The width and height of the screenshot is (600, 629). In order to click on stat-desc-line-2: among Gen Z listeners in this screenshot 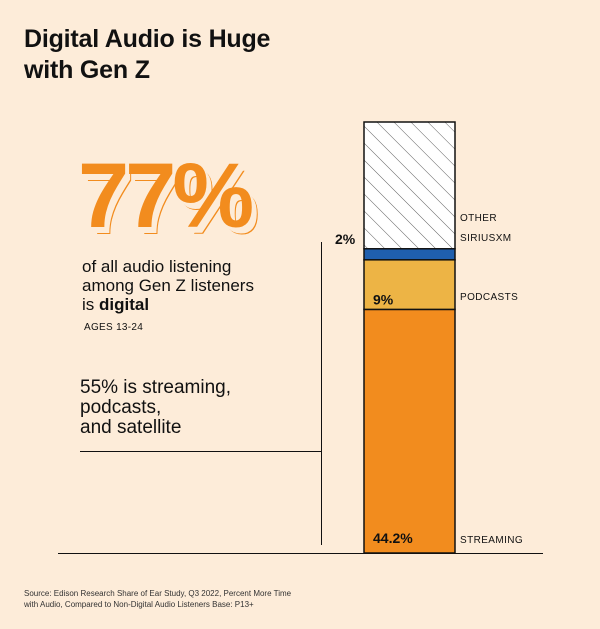, I will do `click(168, 285)`.